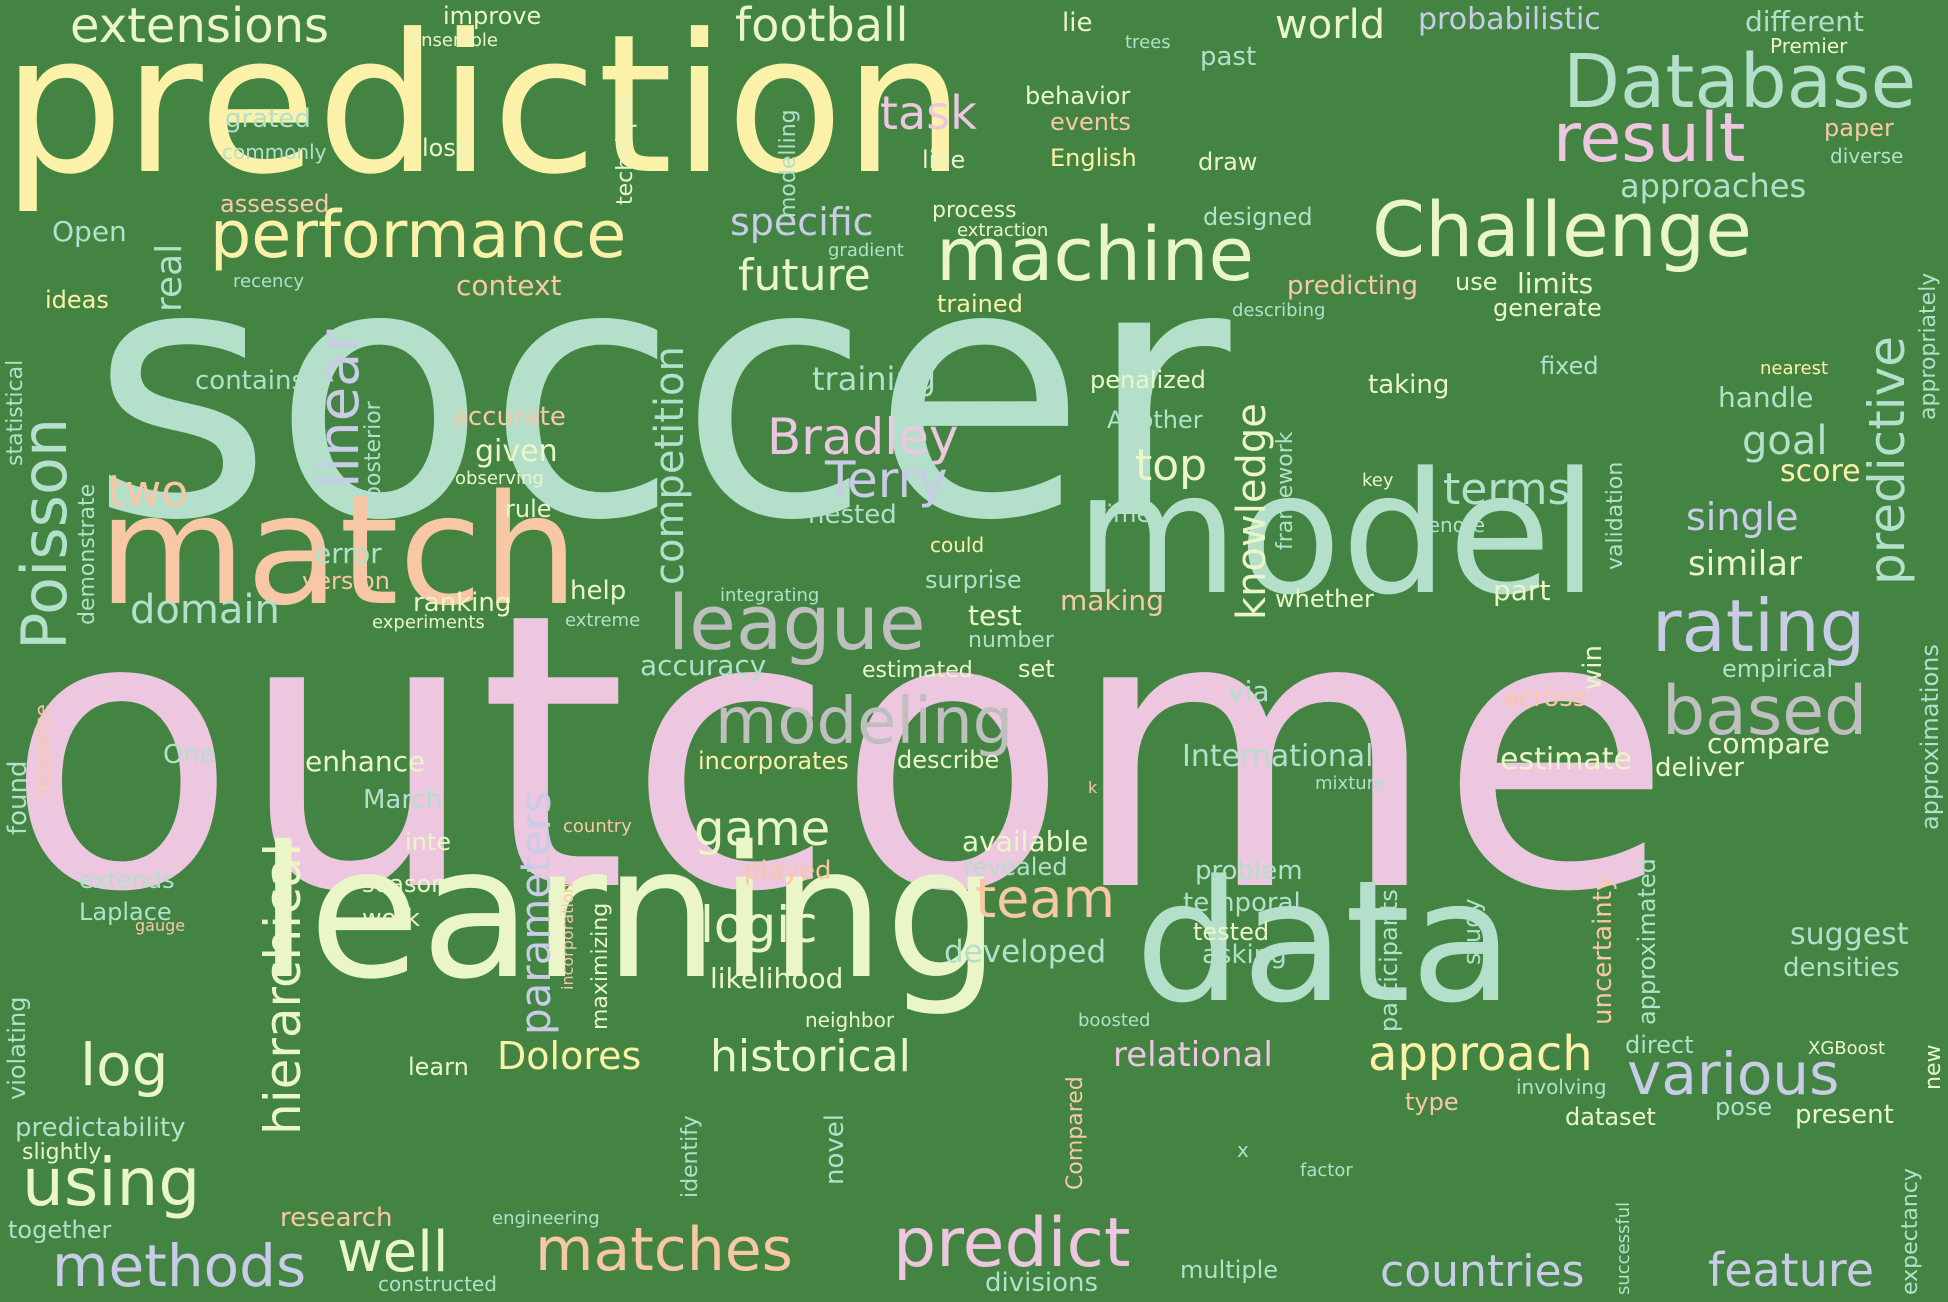  What do you see at coordinates (124, 1065) in the screenshot?
I see `word-log: log` at bounding box center [124, 1065].